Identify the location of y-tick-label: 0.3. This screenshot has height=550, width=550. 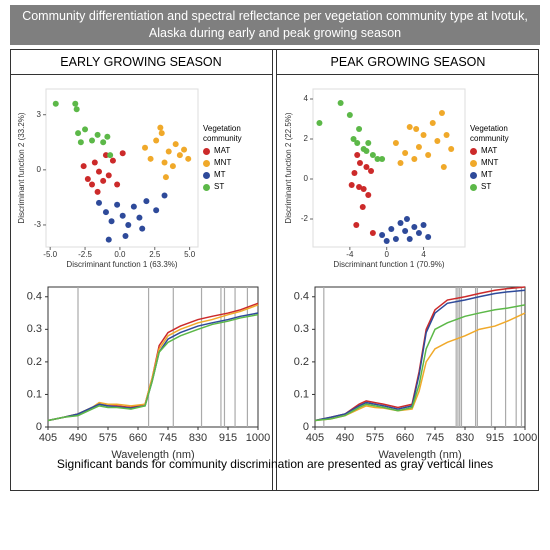
(34, 329).